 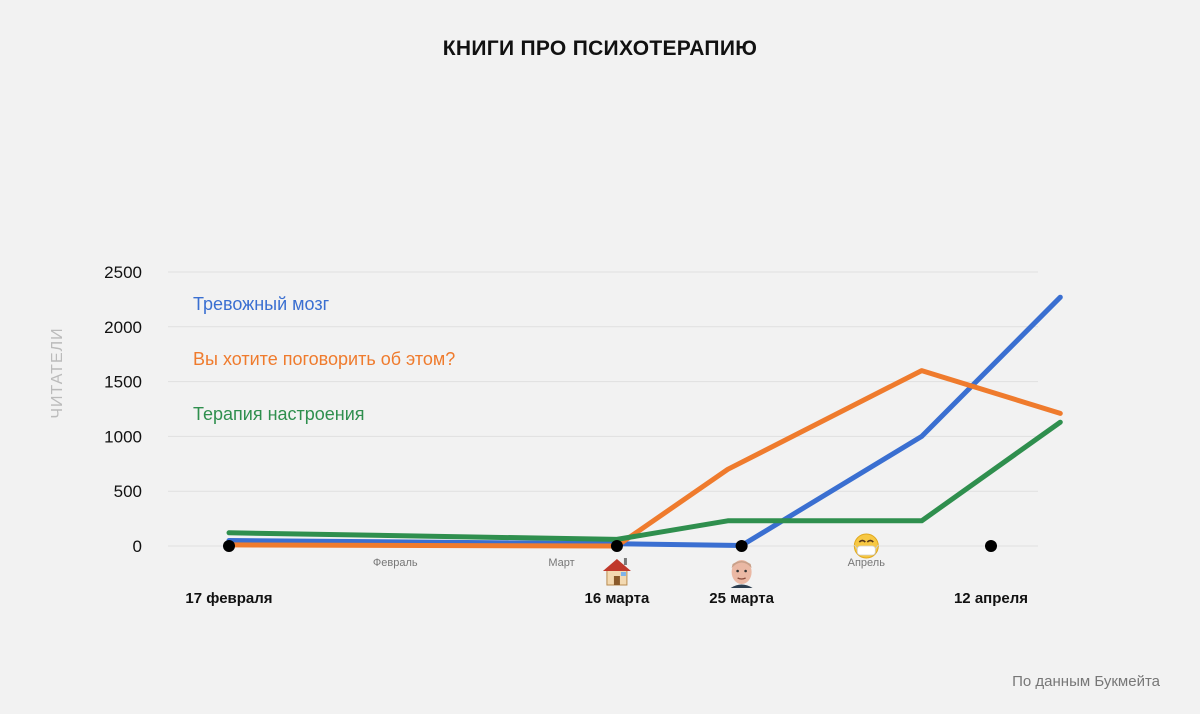 I want to click on chart-title: КНИГИ ПРО ПСИХОТЕРАПИЮ, so click(x=600, y=48).